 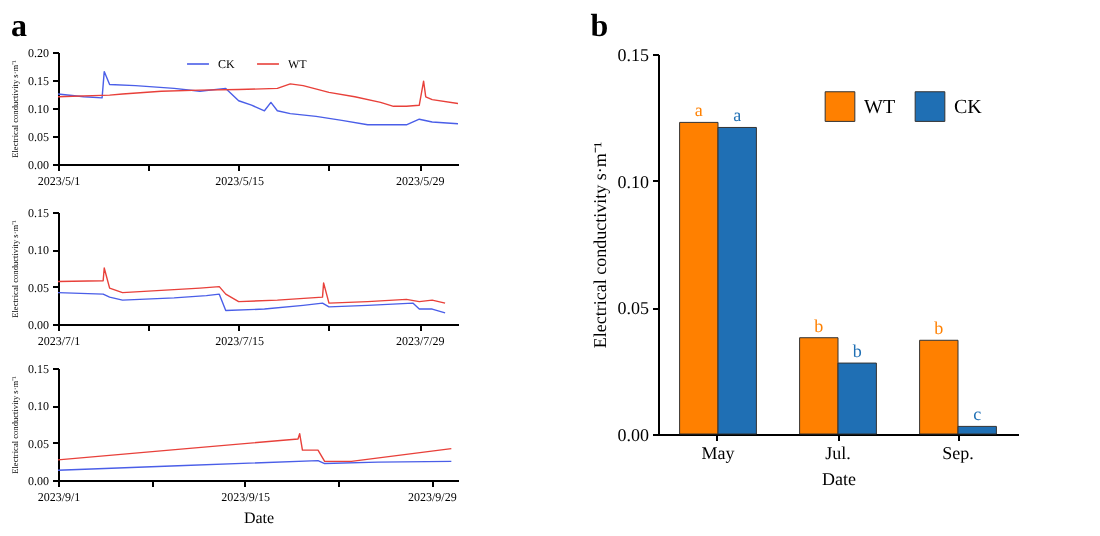 I want to click on y-tick-label: 0.10, so click(x=633, y=181).